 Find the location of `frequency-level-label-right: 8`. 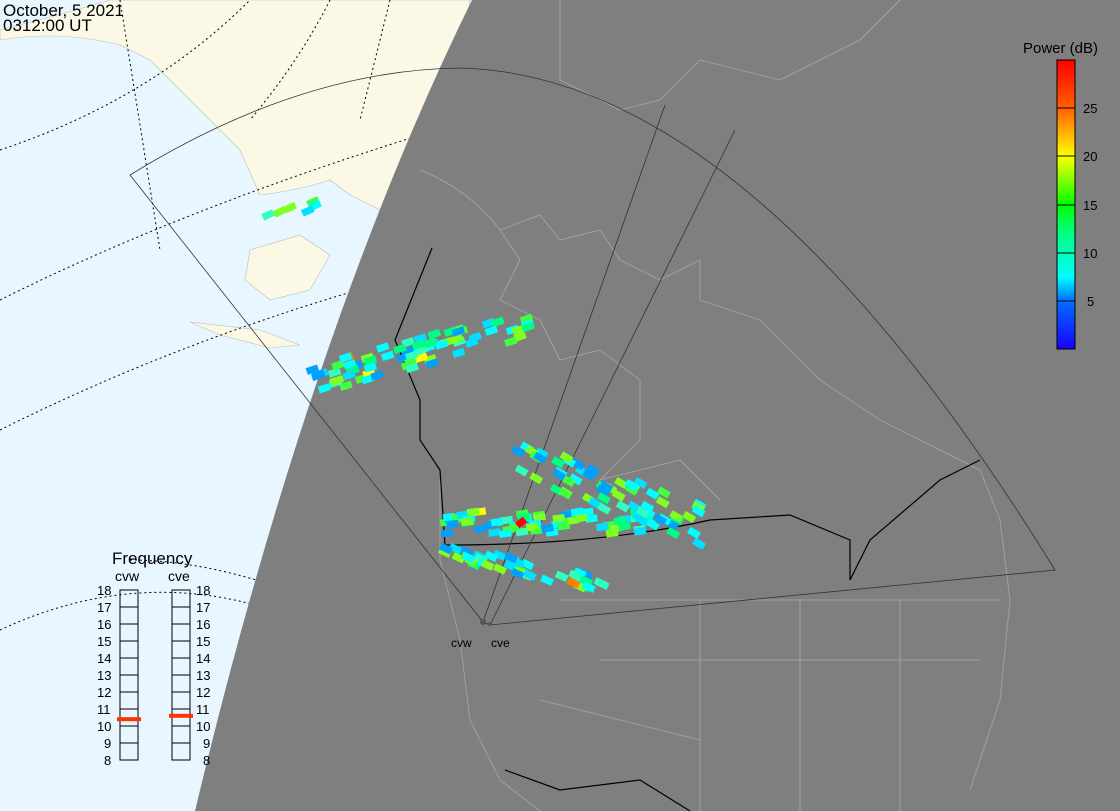

frequency-level-label-right: 8 is located at coordinates (207, 760).